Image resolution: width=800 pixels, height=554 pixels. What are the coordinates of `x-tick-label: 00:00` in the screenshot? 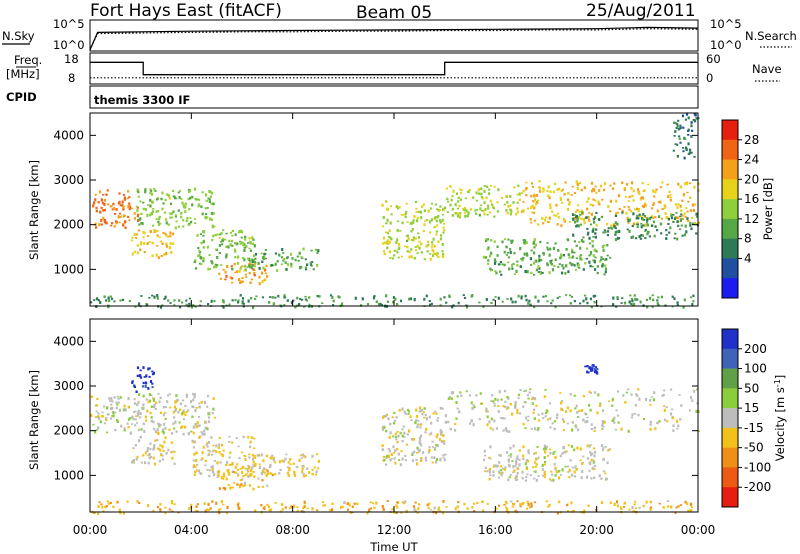 It's located at (698, 530).